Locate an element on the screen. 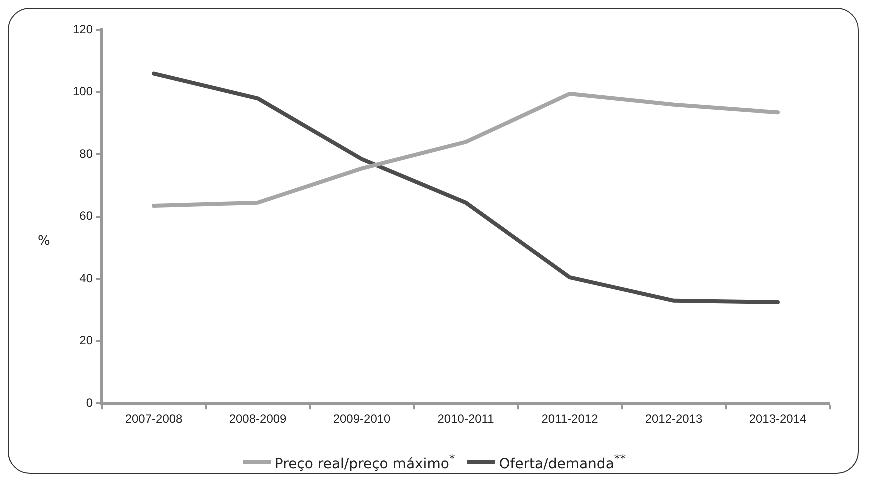  y-tick-label: 100 is located at coordinates (83, 91).